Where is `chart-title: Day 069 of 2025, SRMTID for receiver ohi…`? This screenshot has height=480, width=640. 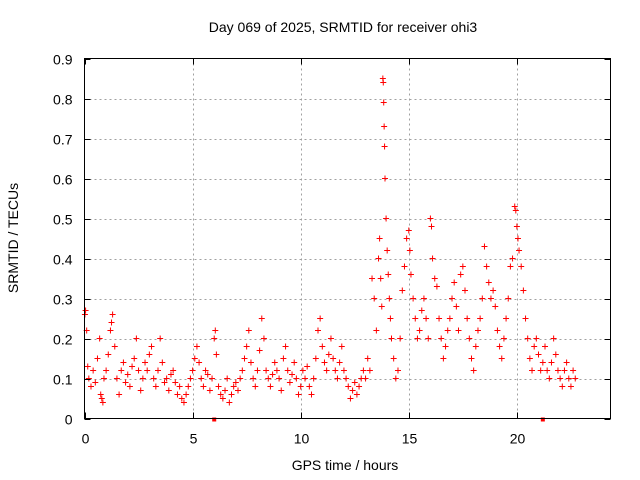 chart-title: Day 069 of 2025, SRMTID for receiver ohi… is located at coordinates (343, 27).